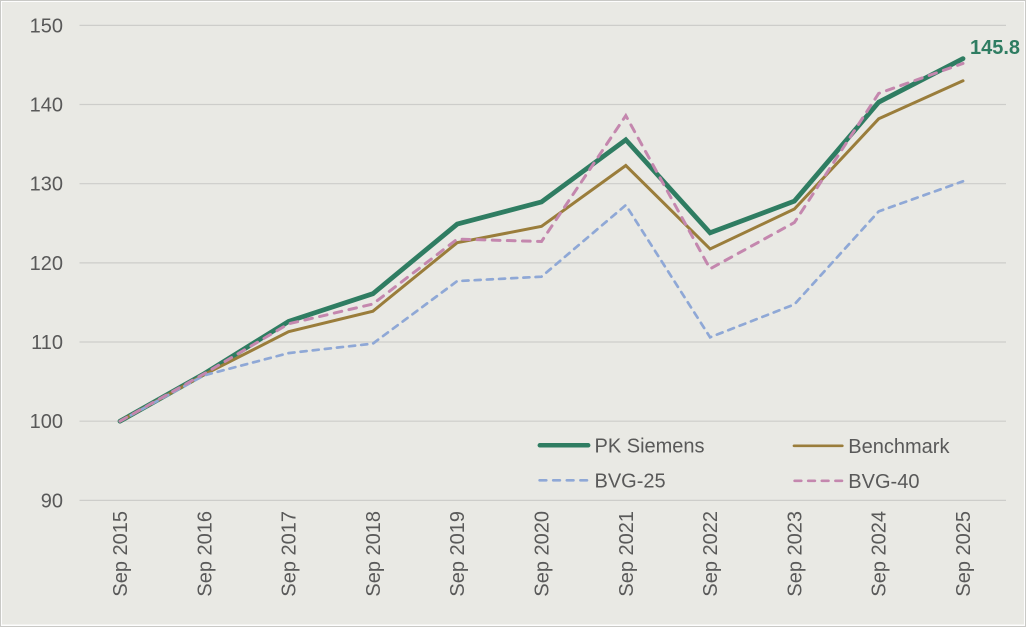 The width and height of the screenshot is (1026, 632). Describe the element at coordinates (46, 26) in the screenshot. I see `svg-text: 150` at that location.